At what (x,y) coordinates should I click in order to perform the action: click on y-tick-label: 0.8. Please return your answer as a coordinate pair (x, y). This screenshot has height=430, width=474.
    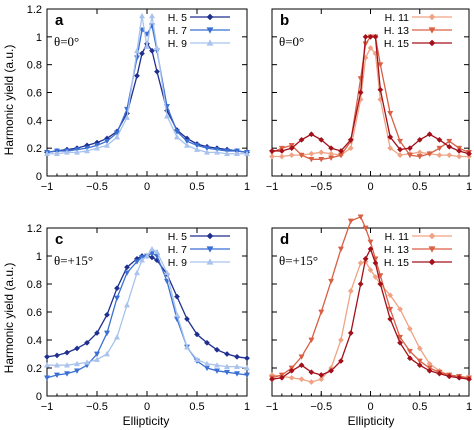
    Looking at the image, I should click on (34, 66).